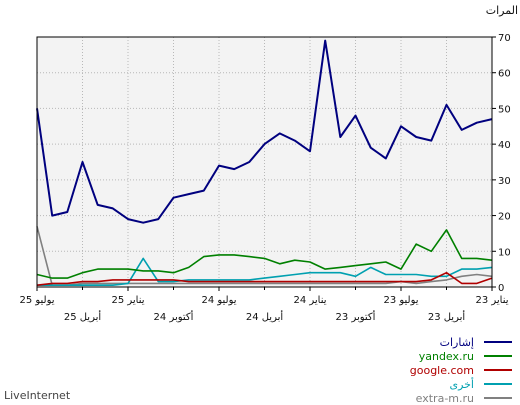 The height and width of the screenshot is (405, 520). Describe the element at coordinates (504, 38) in the screenshot. I see `y-tick-label: 70` at that location.